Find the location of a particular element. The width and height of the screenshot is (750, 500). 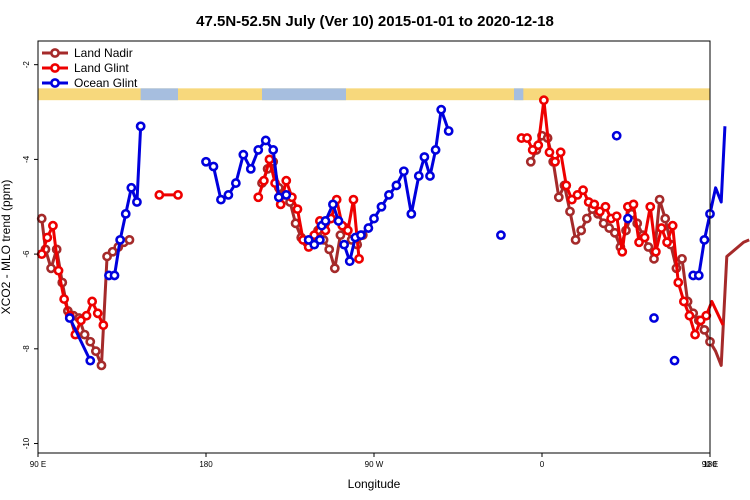

x-tick-label: 90 E is located at coordinates (710, 464).